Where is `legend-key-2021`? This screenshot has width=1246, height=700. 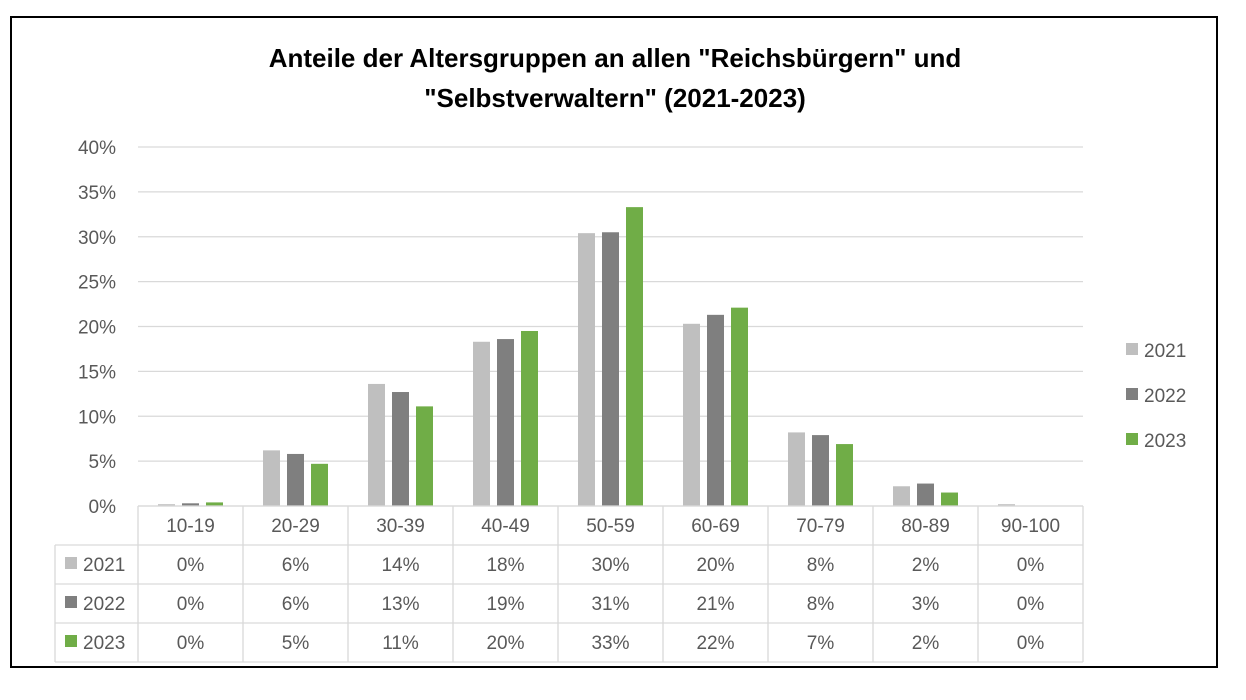 legend-key-2021 is located at coordinates (1132, 349).